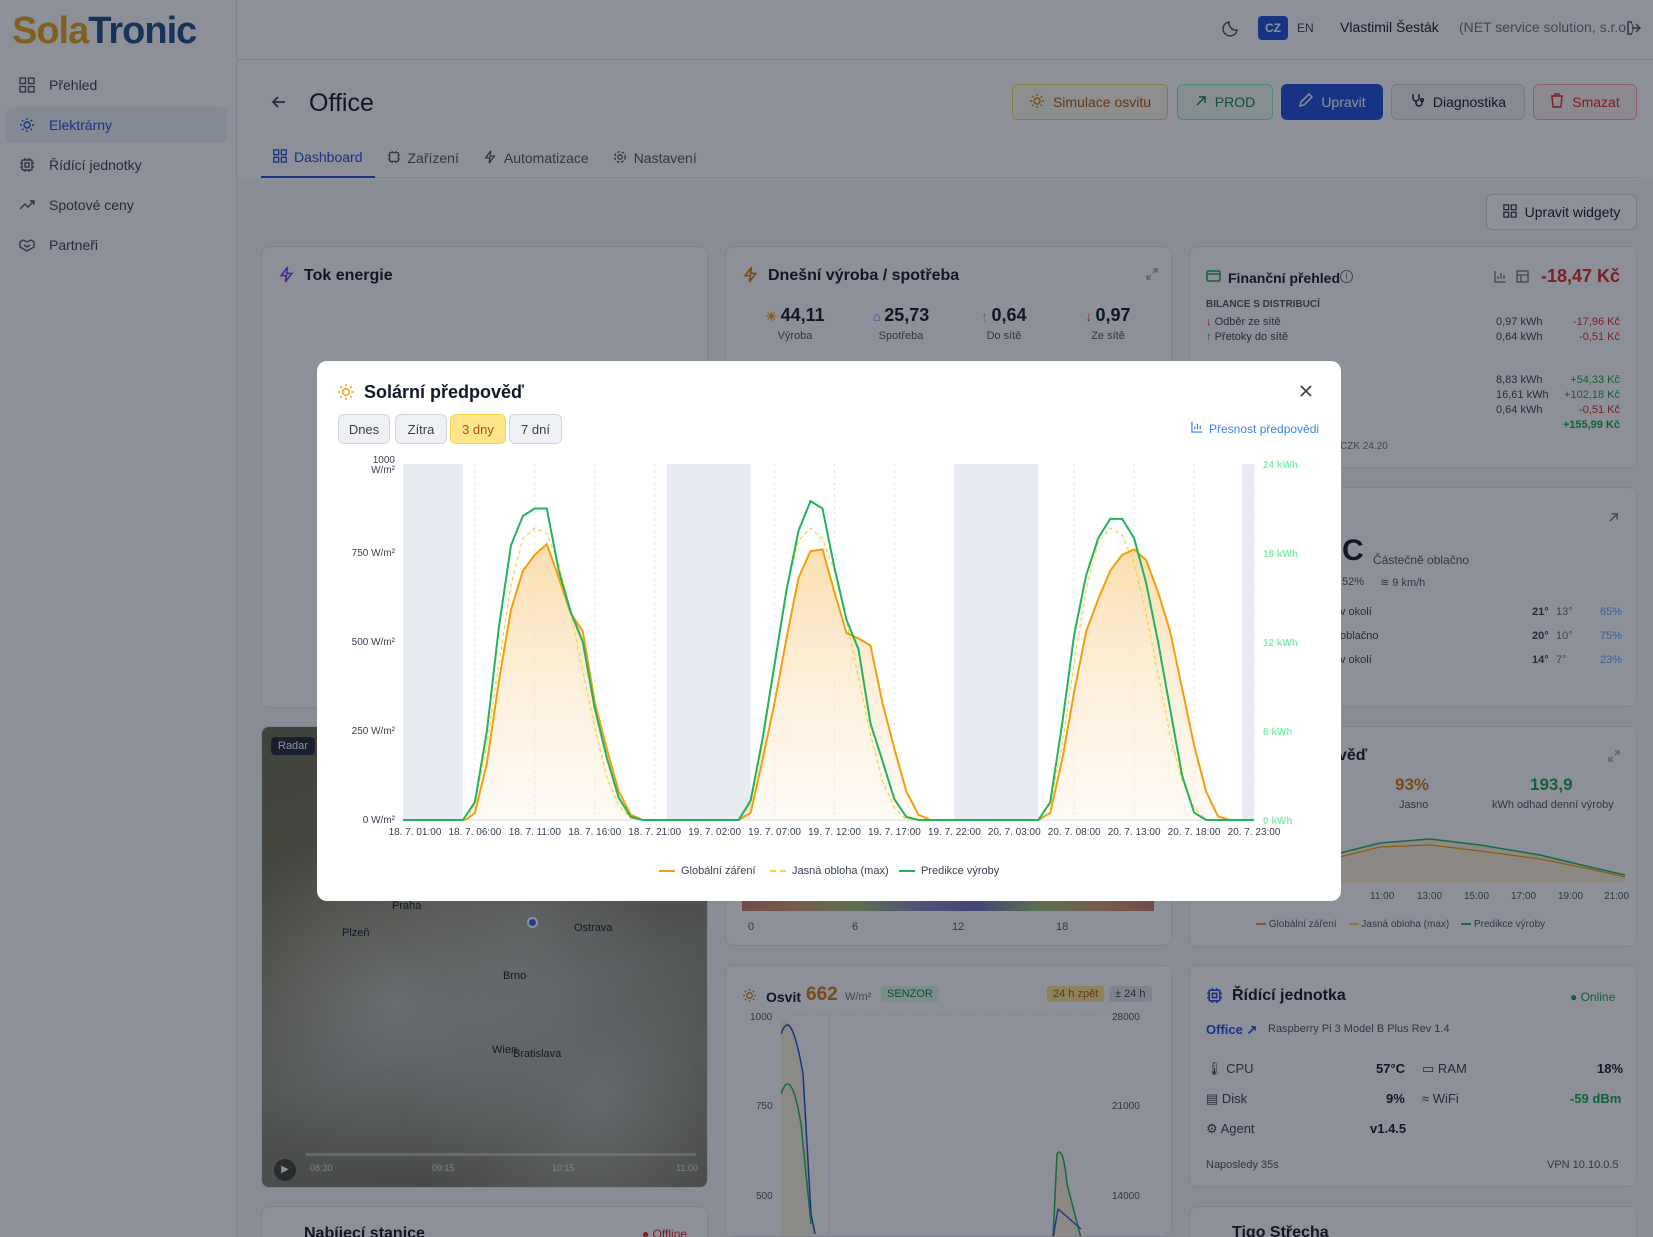 This screenshot has width=1653, height=1237. What do you see at coordinates (1557, 102) in the screenshot?
I see `trash-icon` at bounding box center [1557, 102].